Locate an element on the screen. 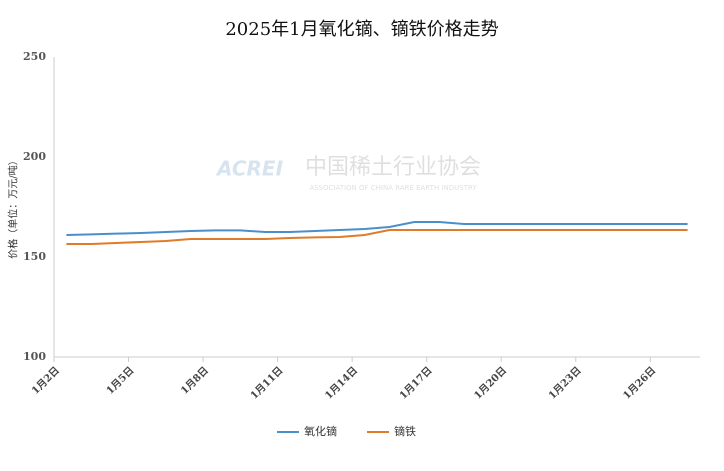  x-tick-label: 1月23日 is located at coordinates (564, 382).